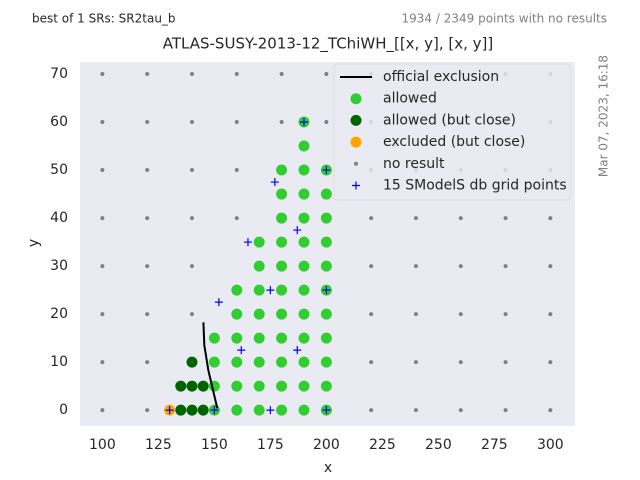 Image resolution: width=640 pixels, height=480 pixels. What do you see at coordinates (449, 120) in the screenshot?
I see `legend-label: allowed (but close)` at bounding box center [449, 120].